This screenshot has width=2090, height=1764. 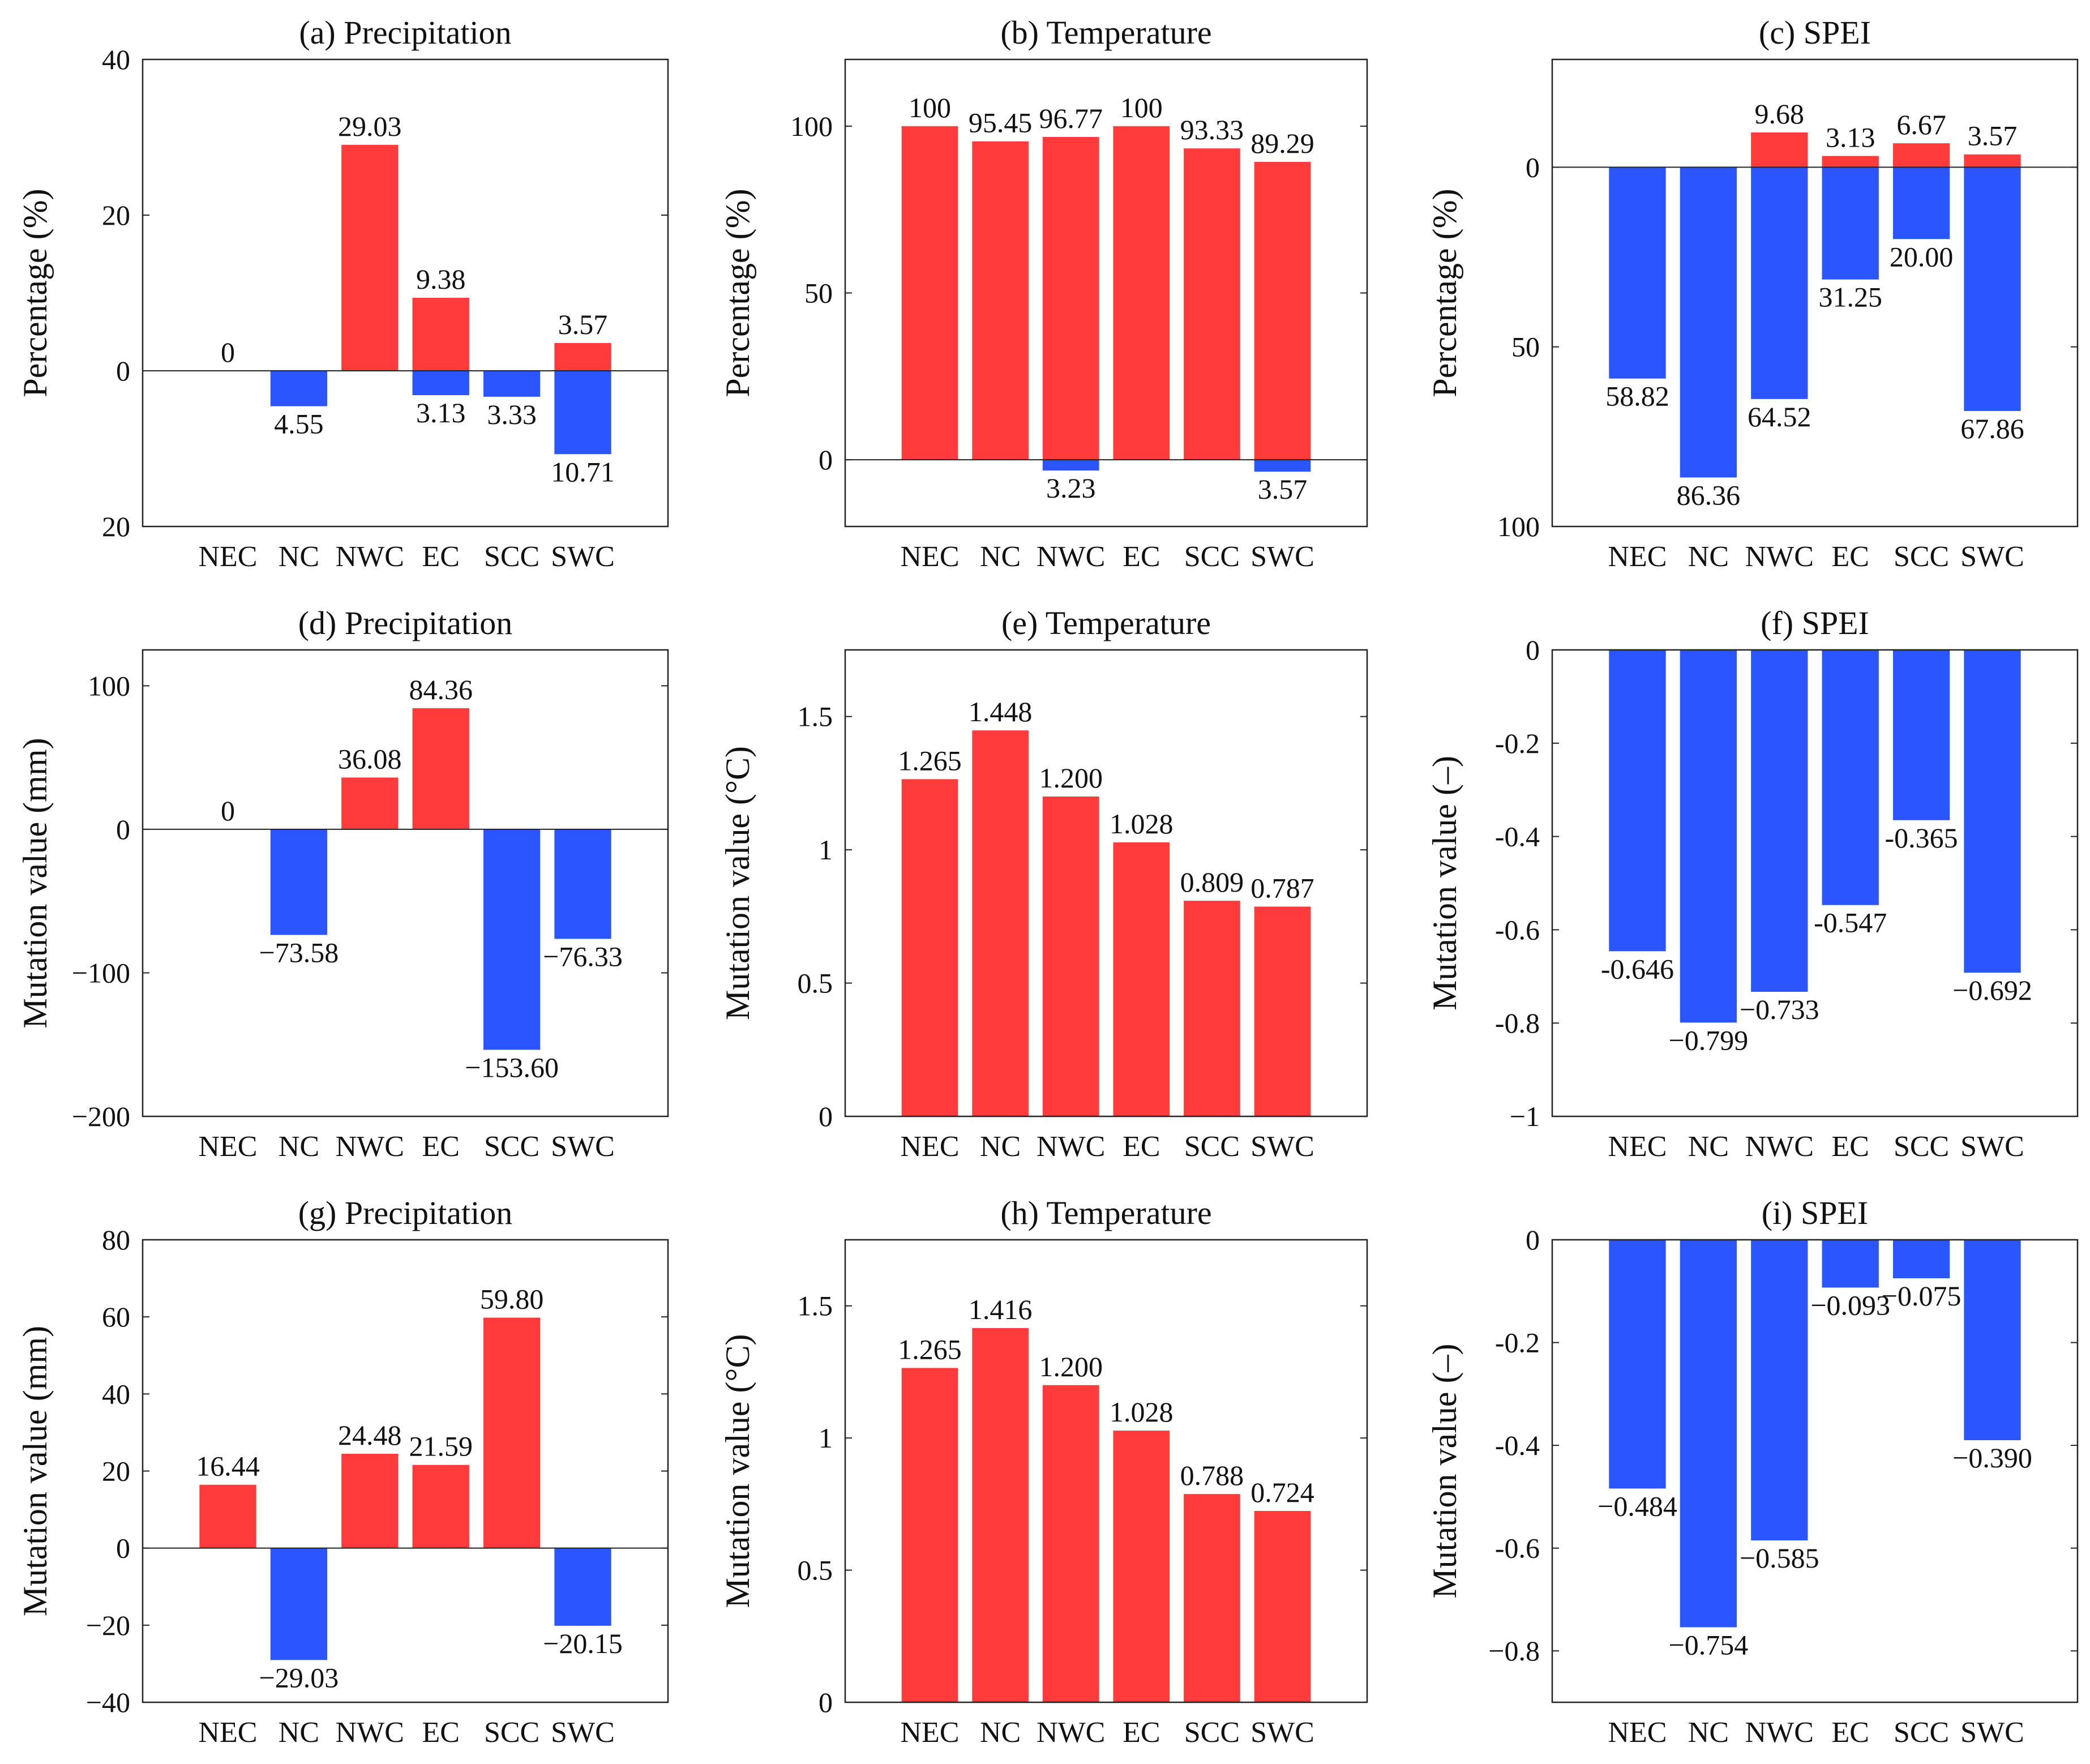 What do you see at coordinates (1001, 711) in the screenshot?
I see `data-label-nc: 1.448` at bounding box center [1001, 711].